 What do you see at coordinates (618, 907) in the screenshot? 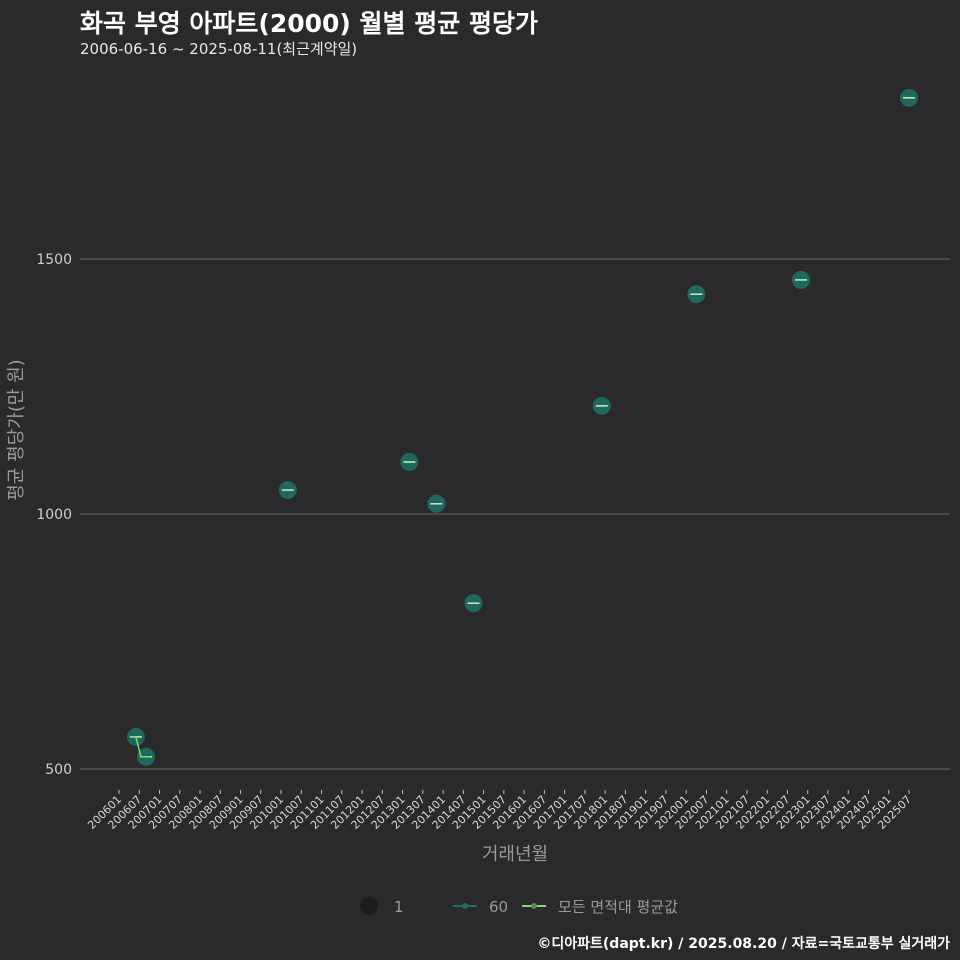
I see `legend-mean-label: 모든 면적대 평균값` at bounding box center [618, 907].